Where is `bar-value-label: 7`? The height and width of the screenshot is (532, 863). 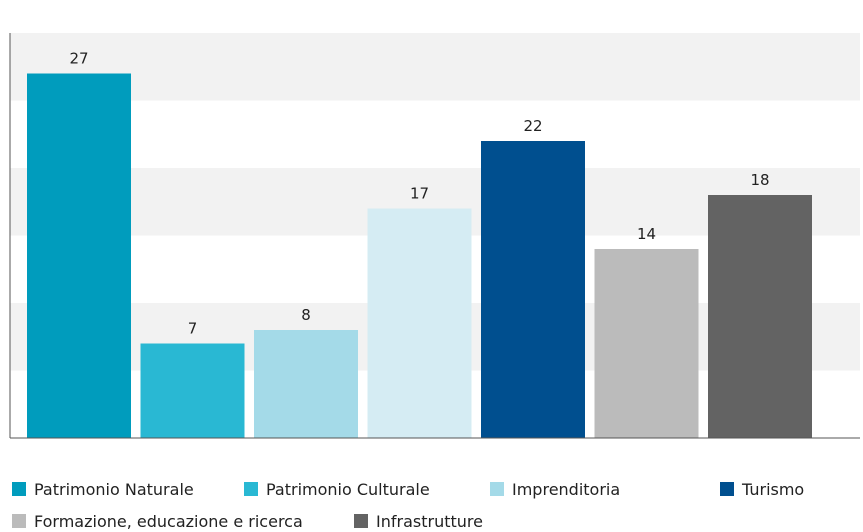 bar-value-label: 7 is located at coordinates (193, 329).